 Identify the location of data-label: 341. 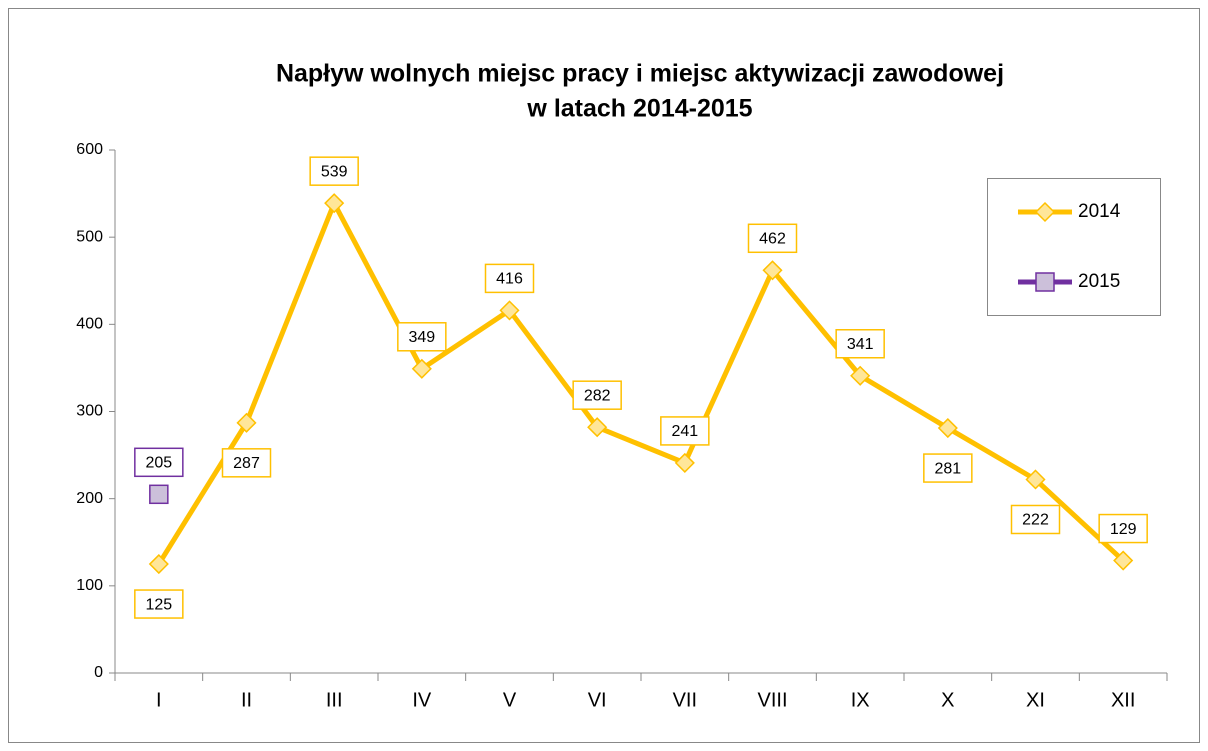
(860, 344).